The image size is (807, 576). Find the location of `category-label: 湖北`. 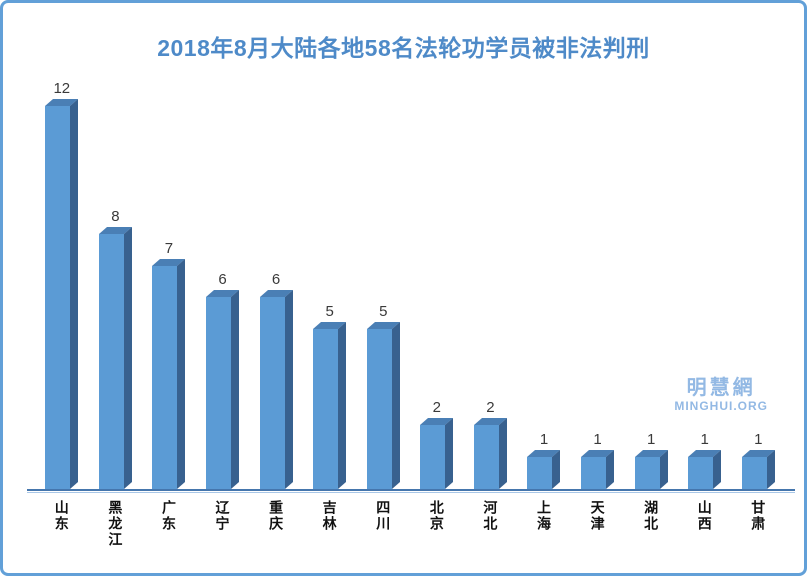

category-label: 湖北 is located at coordinates (651, 516).